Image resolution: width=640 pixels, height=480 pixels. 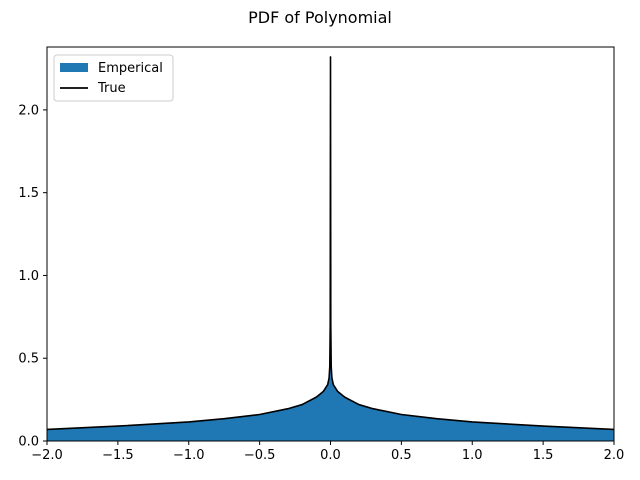 I want to click on y-tick-label: 2.0, so click(x=28, y=110).